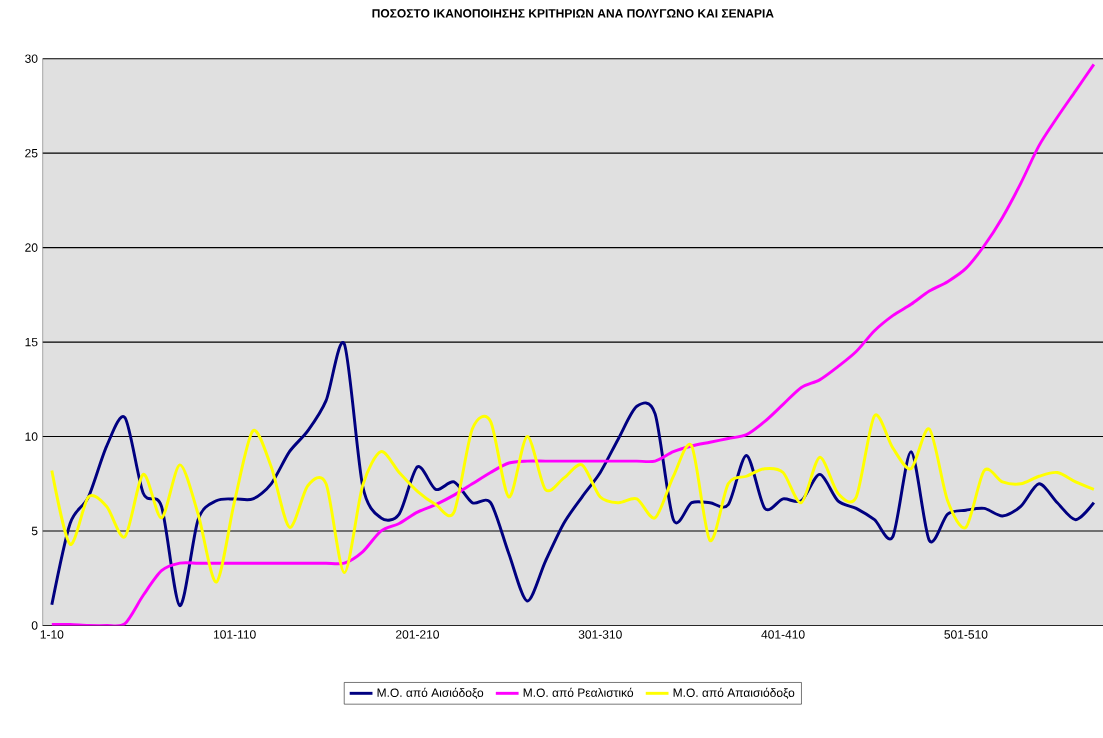 This screenshot has height=738, width=1103. What do you see at coordinates (31, 153) in the screenshot?
I see `y-tick-label: 25` at bounding box center [31, 153].